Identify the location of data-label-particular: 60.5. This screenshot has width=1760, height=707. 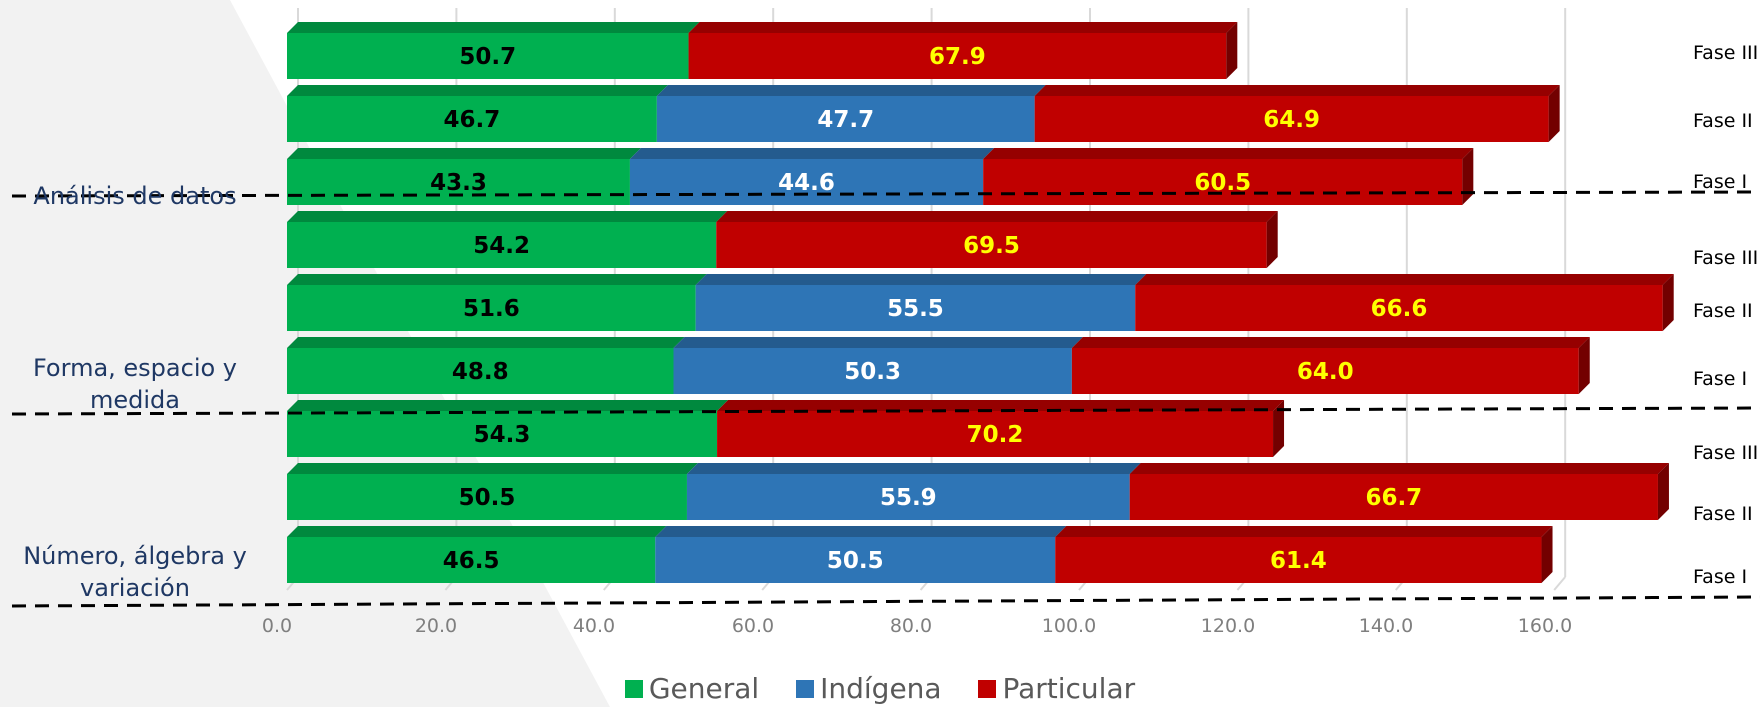
(1222, 183).